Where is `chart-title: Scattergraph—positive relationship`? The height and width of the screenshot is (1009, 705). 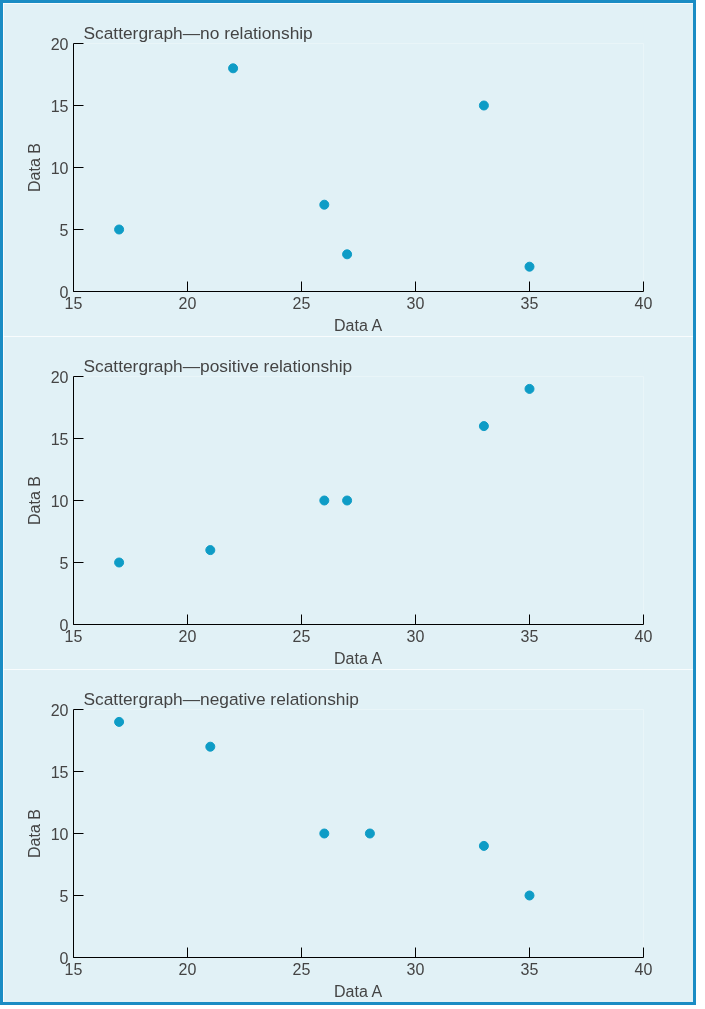 chart-title: Scattergraph—positive relationship is located at coordinates (218, 365).